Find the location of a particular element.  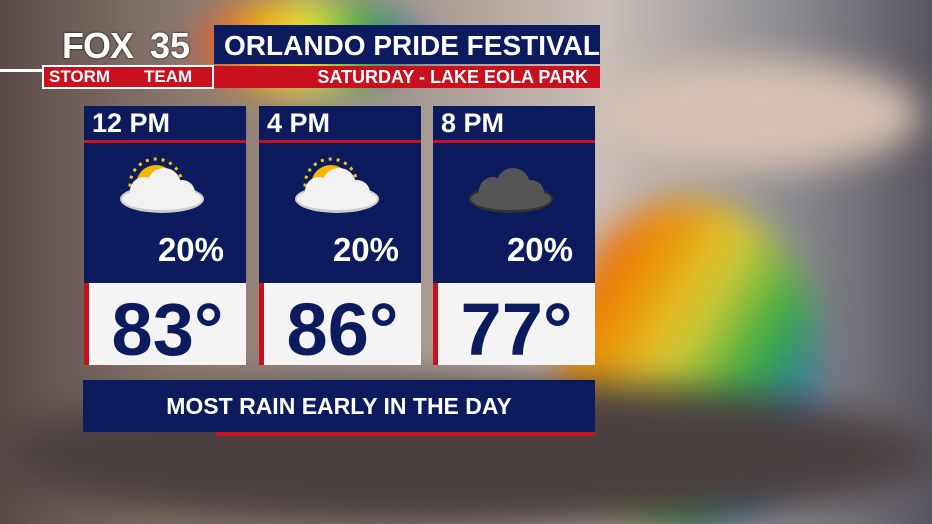

forecast-panel: 4 PM 20% 86° is located at coordinates (340, 238).